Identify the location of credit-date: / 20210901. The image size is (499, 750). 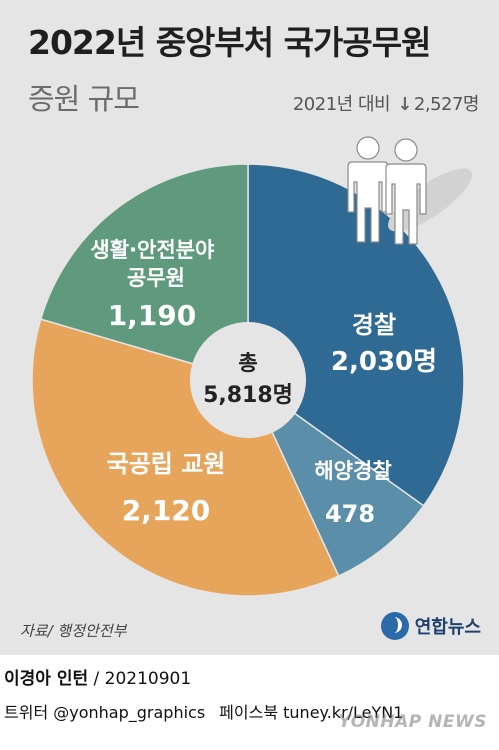
(142, 679).